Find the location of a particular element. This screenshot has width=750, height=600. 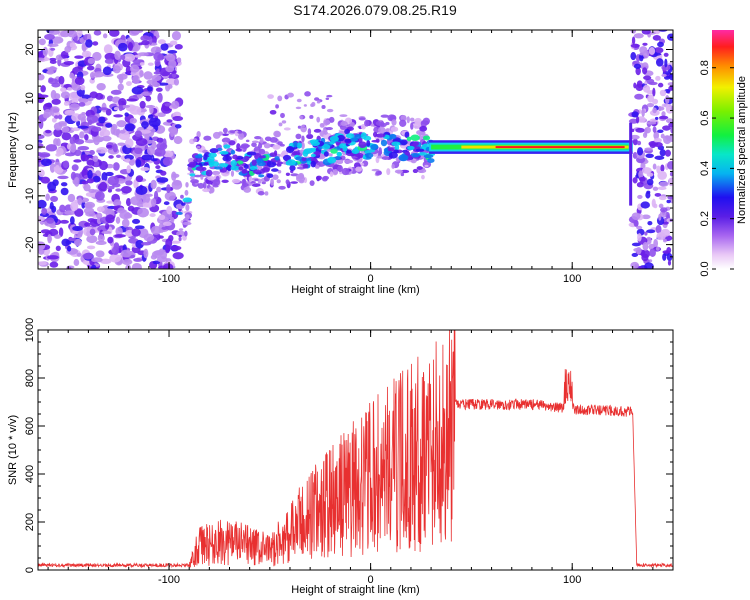

snr-y-tick-label: 800 is located at coordinates (30, 378).